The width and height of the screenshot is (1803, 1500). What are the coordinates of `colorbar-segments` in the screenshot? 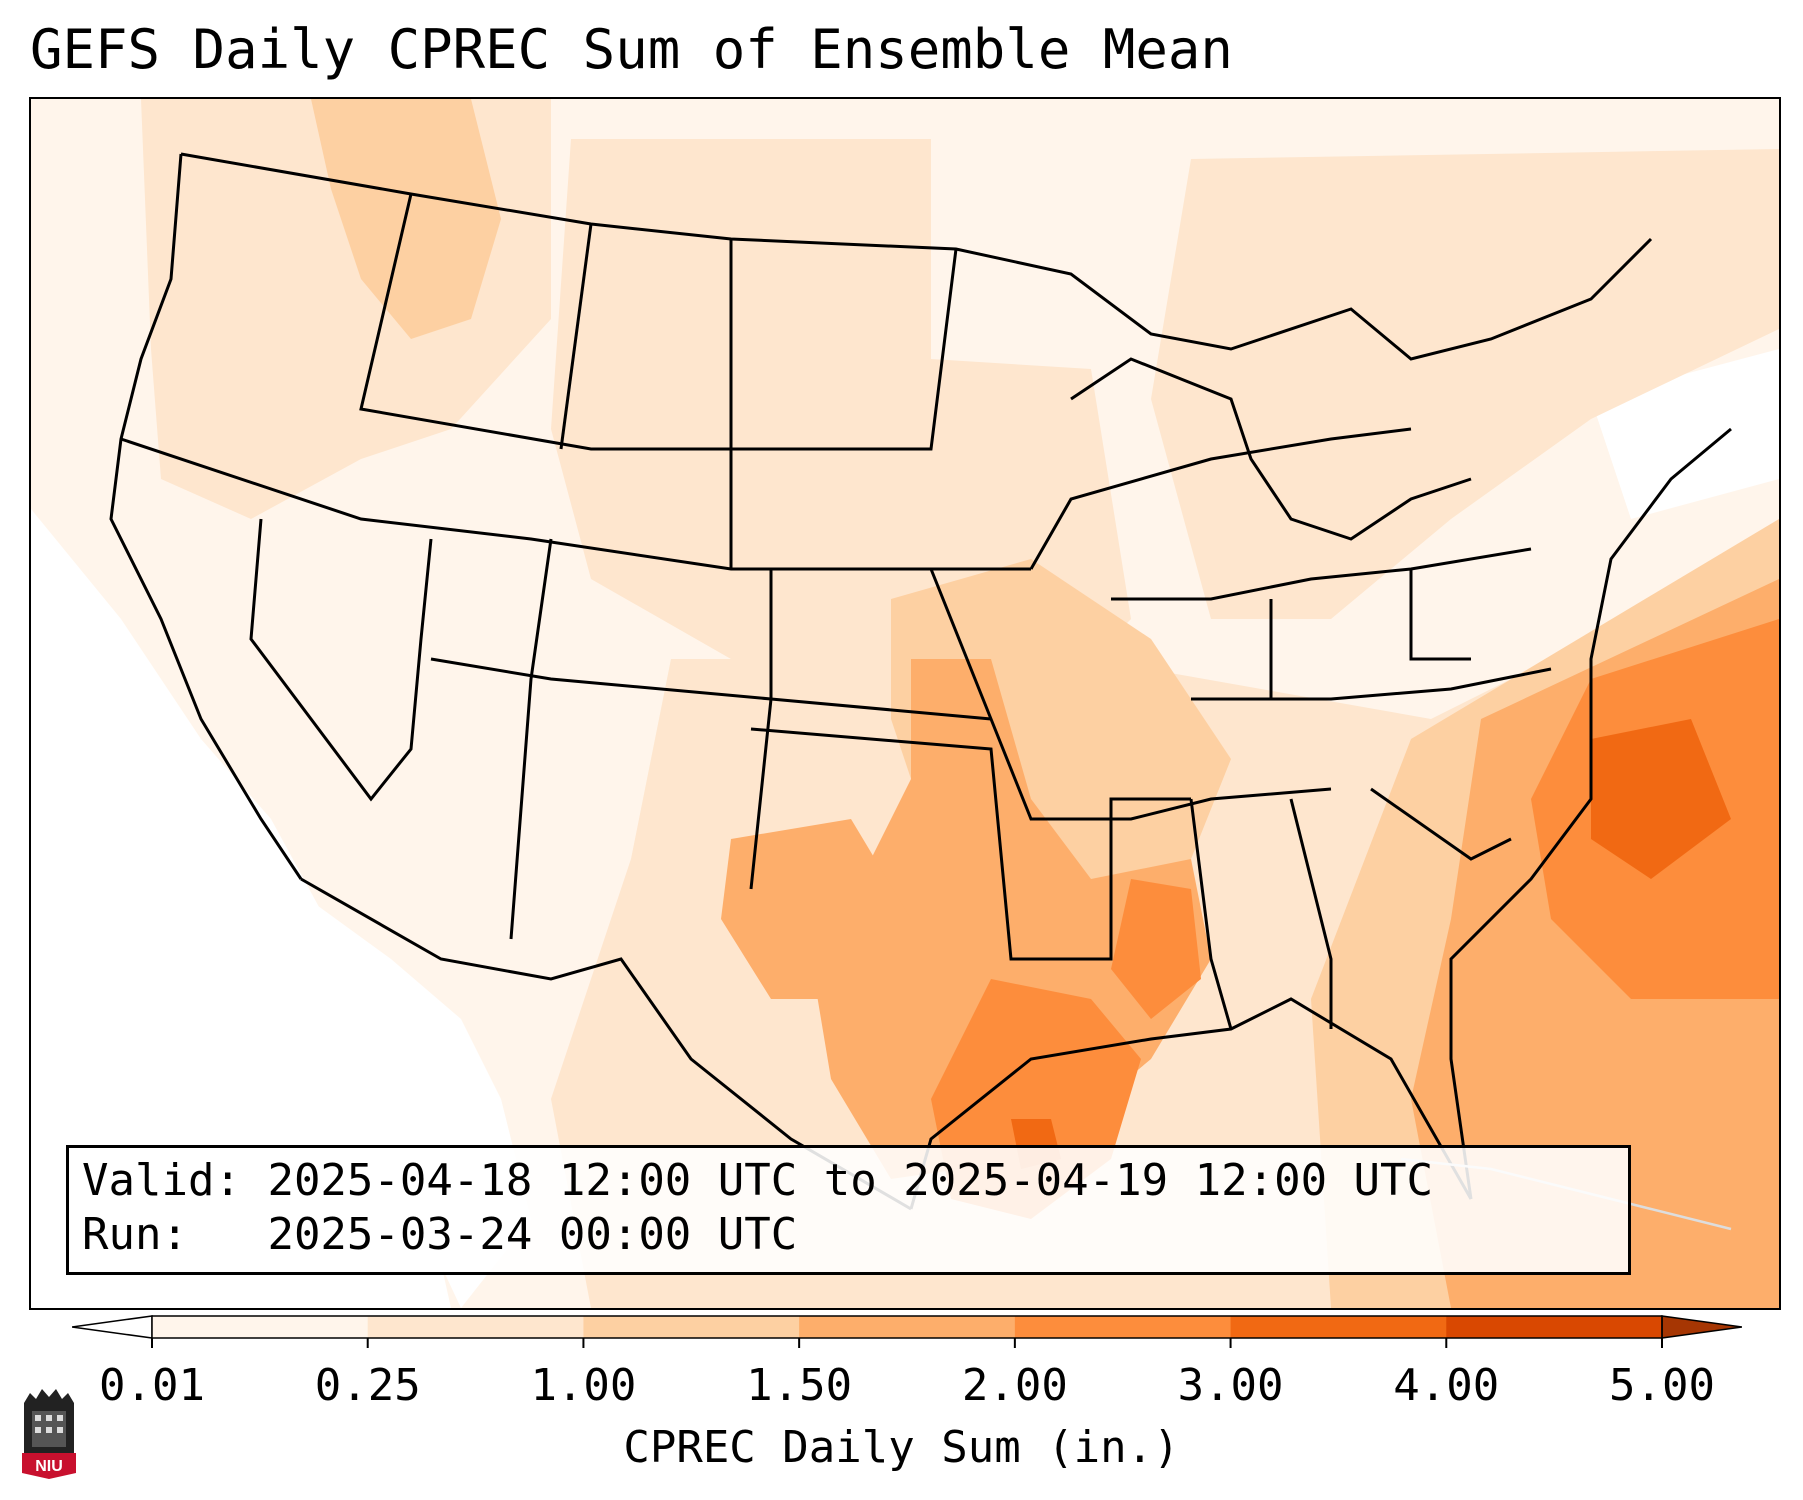 It's located at (907, 1327).